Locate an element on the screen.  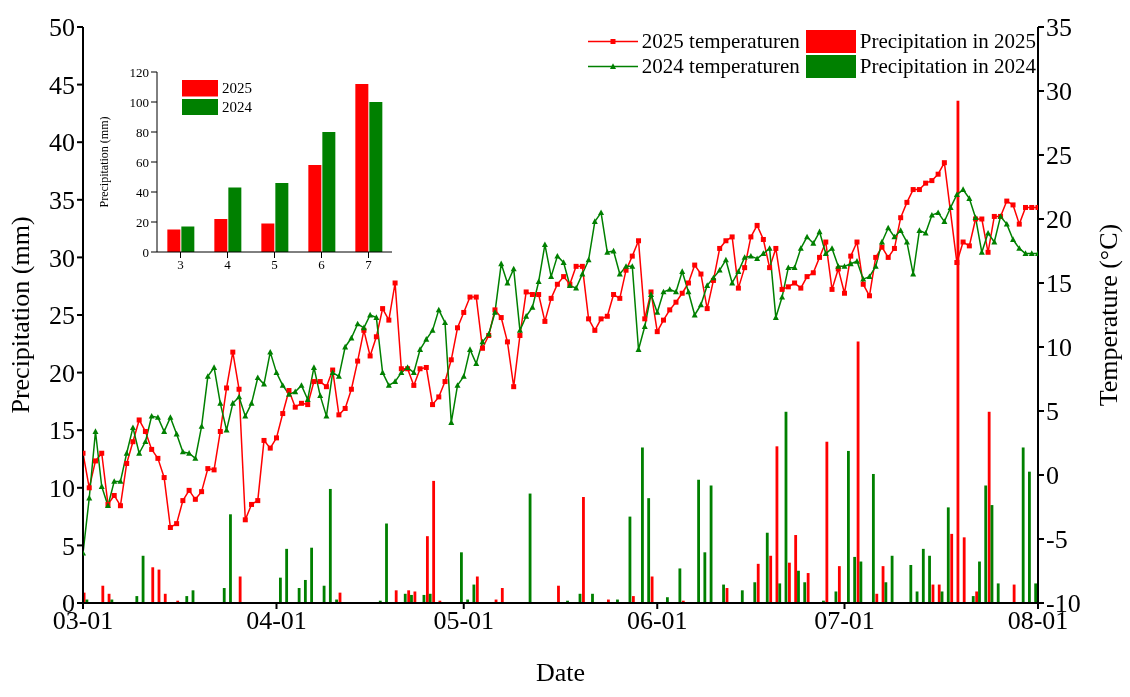
legend-label: Precipitation in 2024 is located at coordinates (947, 66).